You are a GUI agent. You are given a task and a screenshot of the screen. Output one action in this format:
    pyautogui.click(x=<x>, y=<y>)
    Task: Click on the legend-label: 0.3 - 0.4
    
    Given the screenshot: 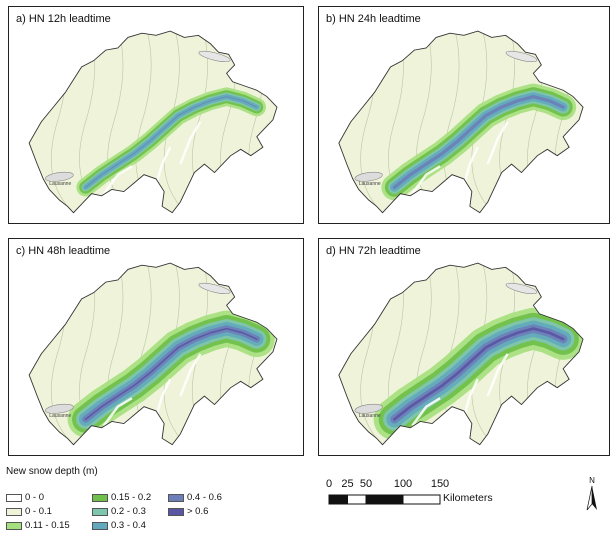 What is the action you would take?
    pyautogui.click(x=128, y=525)
    